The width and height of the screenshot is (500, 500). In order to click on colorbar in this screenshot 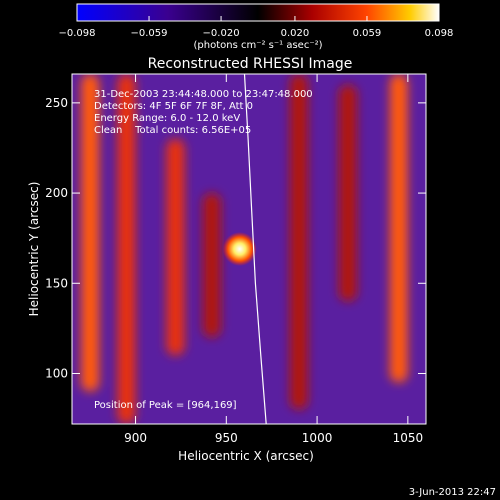, I will do `click(258, 12)`.